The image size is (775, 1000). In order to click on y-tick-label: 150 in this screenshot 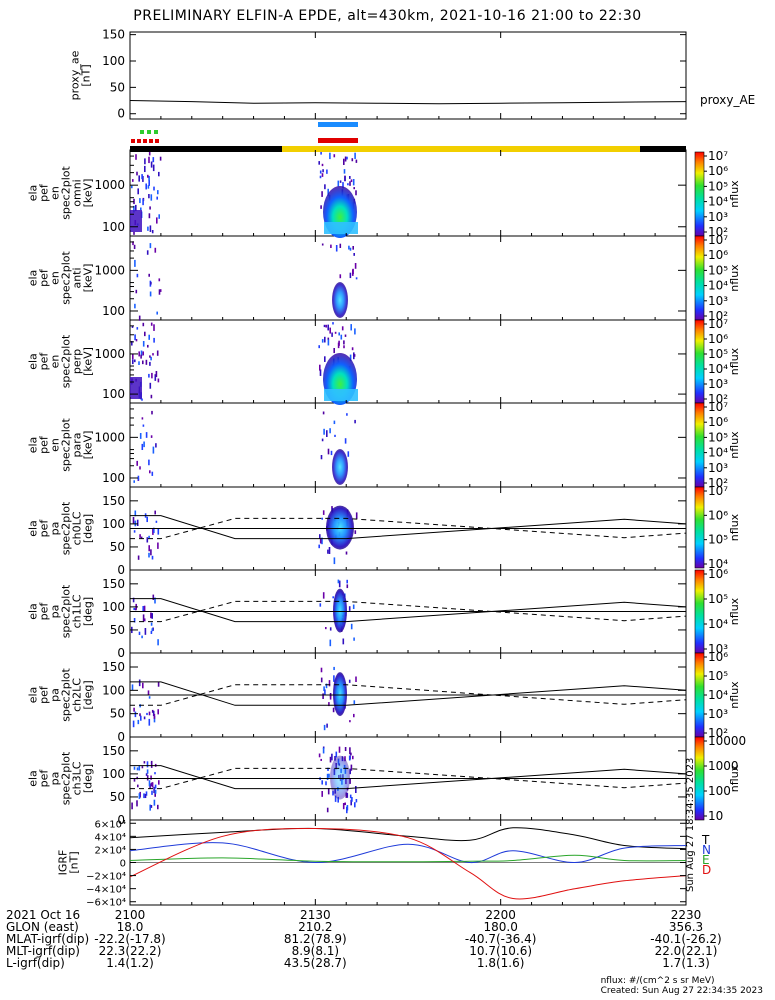, I will do `click(113, 35)`.